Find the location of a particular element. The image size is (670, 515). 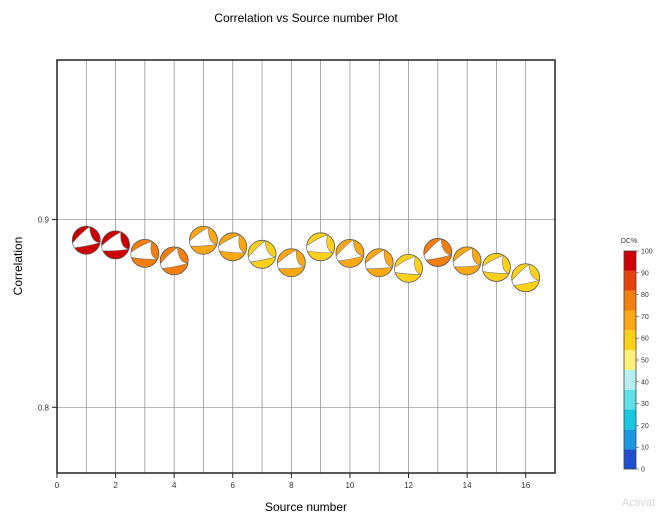

colorbar-tick-label: 50 is located at coordinates (645, 361).